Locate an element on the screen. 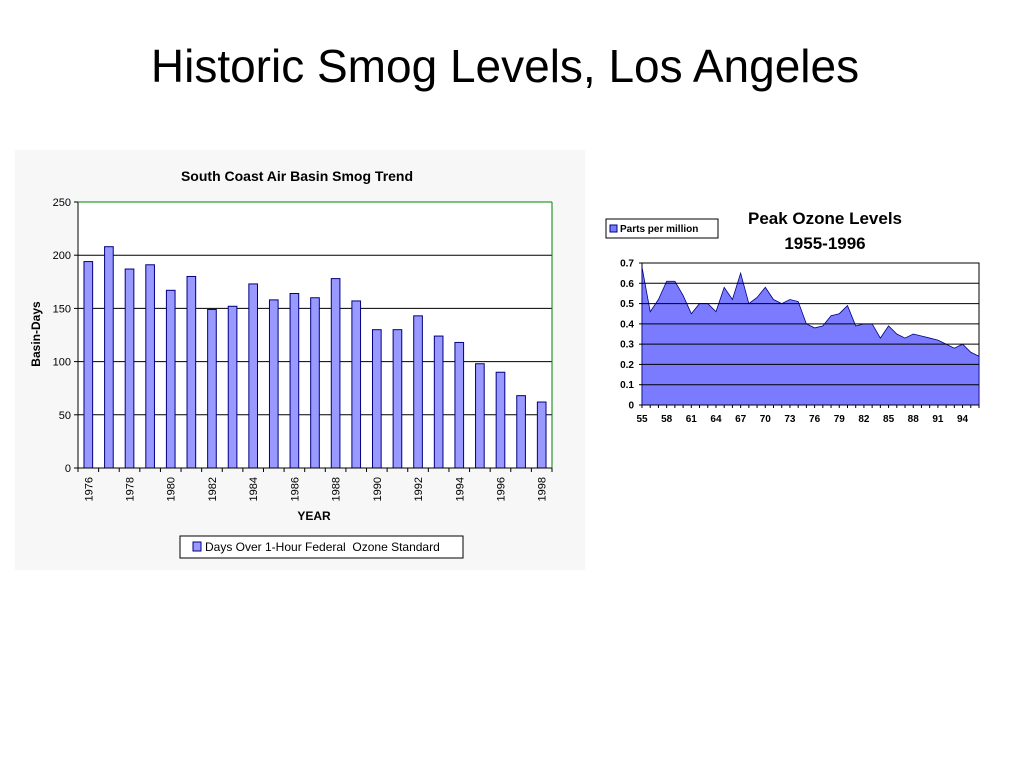 This screenshot has width=1024, height=768. y-tick-label: 0.3 is located at coordinates (627, 345).